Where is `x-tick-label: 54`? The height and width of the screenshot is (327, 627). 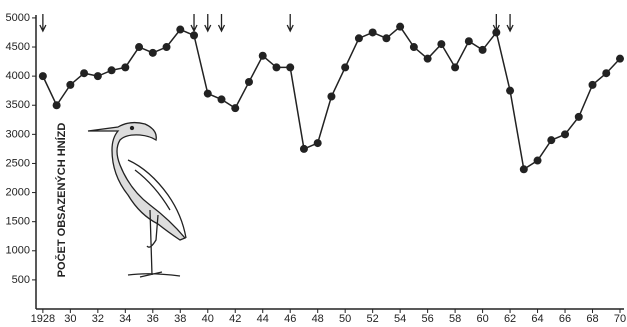
x-tick-label: 54 is located at coordinates (400, 319).